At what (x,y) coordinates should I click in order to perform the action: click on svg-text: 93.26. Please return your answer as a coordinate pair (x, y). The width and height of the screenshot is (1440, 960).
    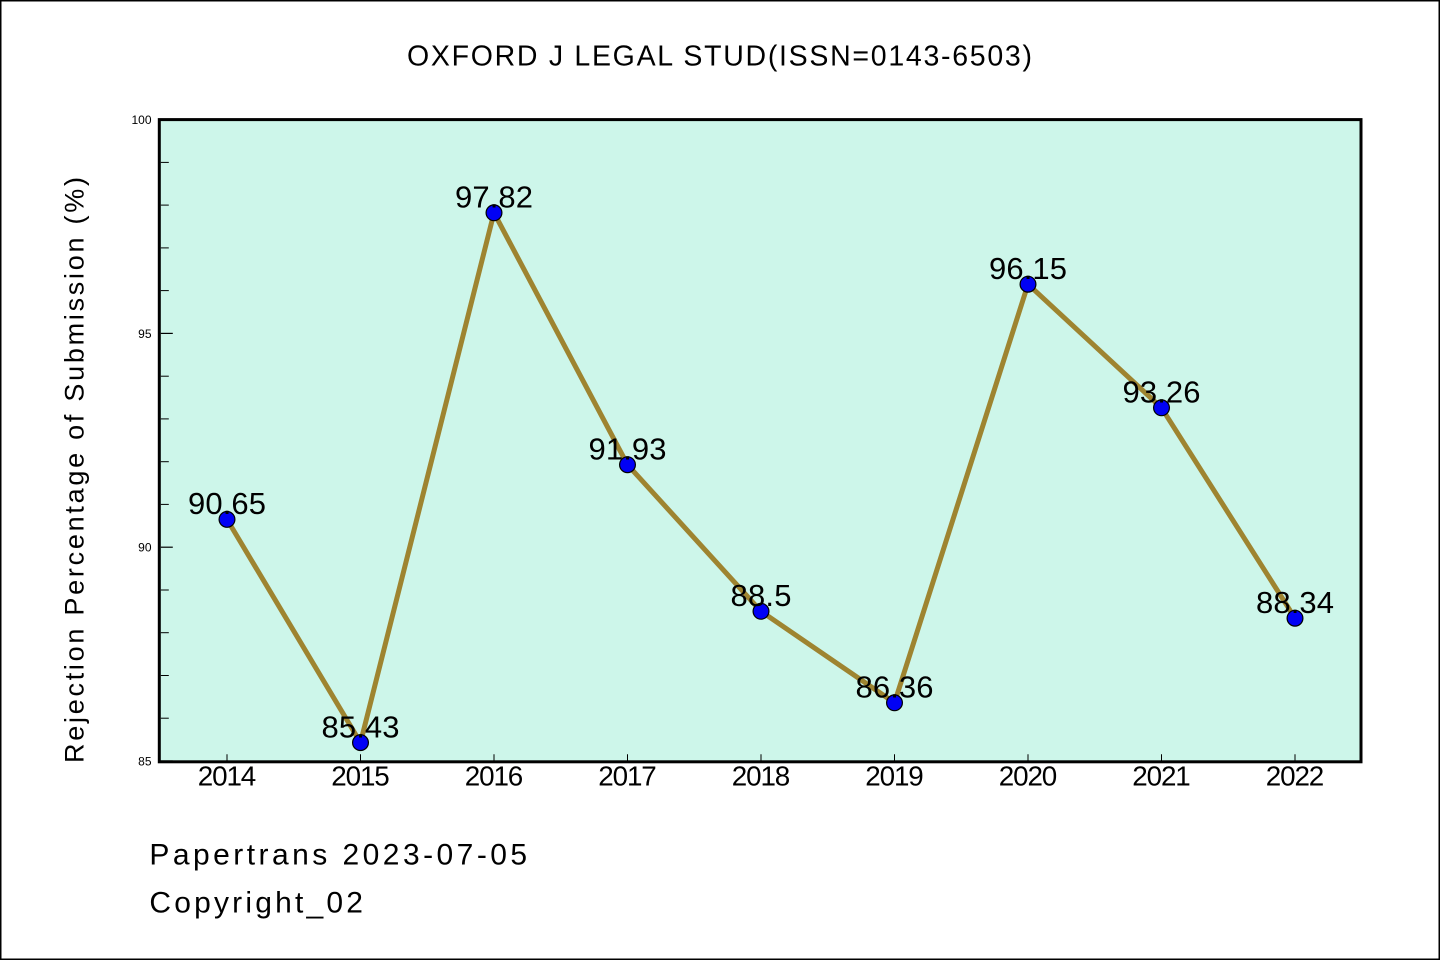
    Looking at the image, I should click on (1162, 392).